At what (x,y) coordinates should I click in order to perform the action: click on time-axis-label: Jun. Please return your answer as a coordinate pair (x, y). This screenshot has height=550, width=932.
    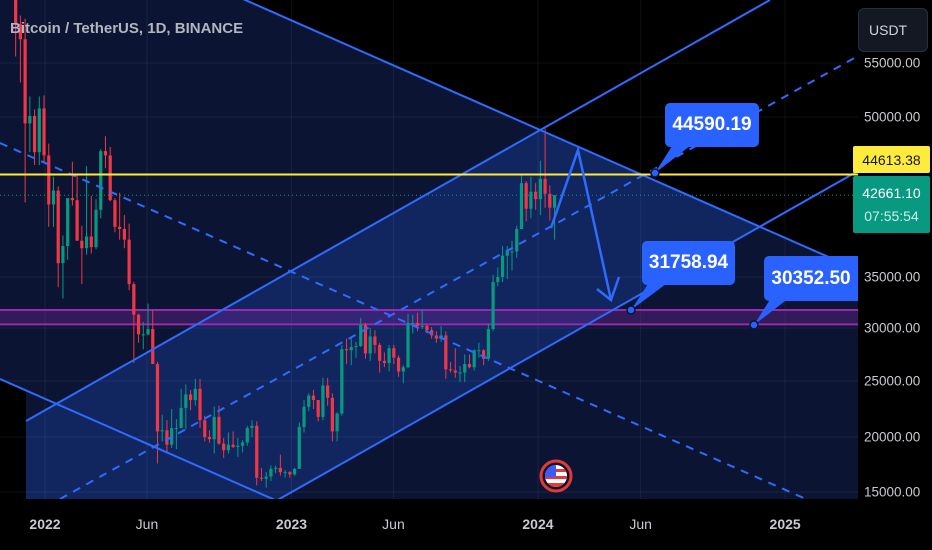
    Looking at the image, I should click on (147, 524).